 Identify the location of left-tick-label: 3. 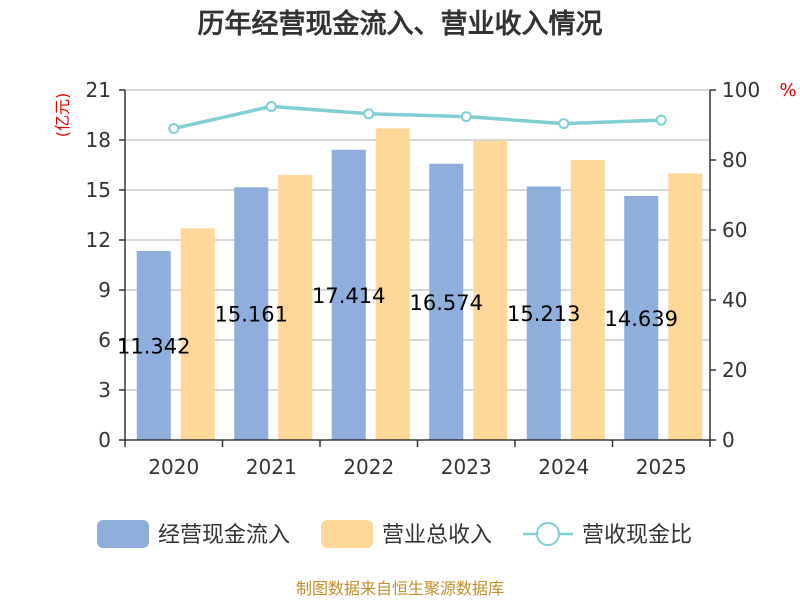
(104, 390).